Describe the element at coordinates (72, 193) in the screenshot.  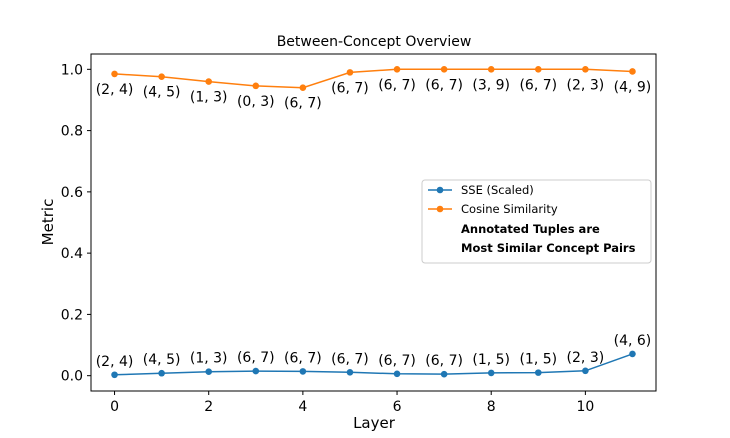
I see `y-tick-label: 0.6` at that location.